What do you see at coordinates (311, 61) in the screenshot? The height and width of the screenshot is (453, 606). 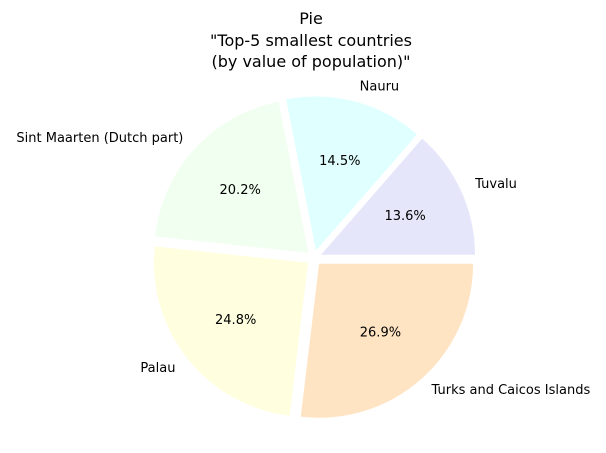 I see `chart-title-line-3: (by value of population)"` at bounding box center [311, 61].